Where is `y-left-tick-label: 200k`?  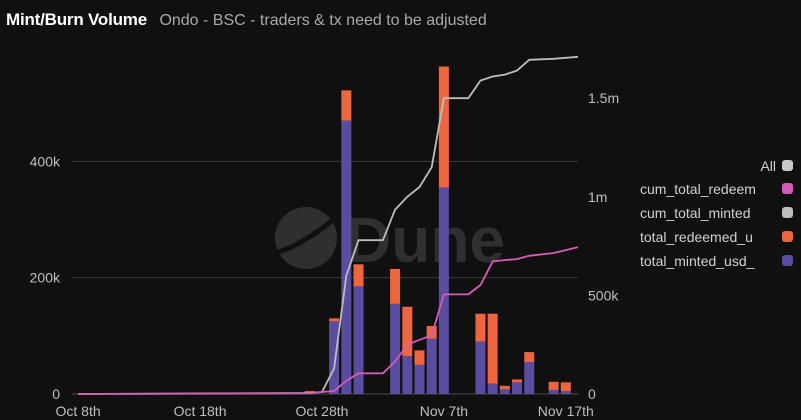
y-left-tick-label: 200k is located at coordinates (45, 278).